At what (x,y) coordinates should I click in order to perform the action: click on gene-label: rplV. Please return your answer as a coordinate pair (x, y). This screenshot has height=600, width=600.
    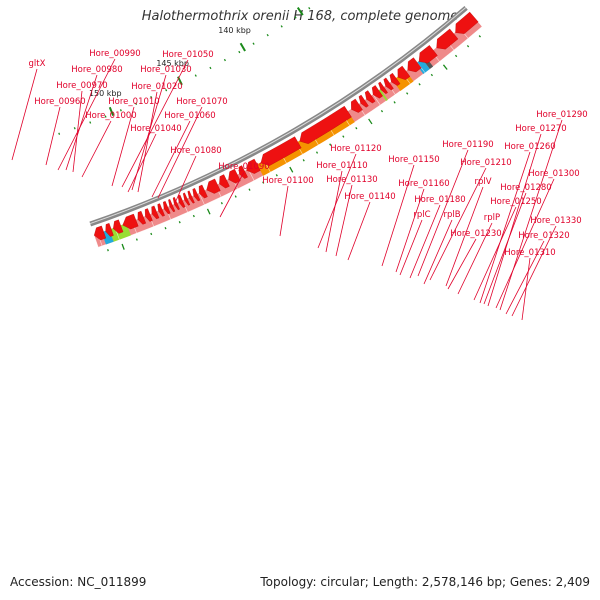
    Looking at the image, I should click on (482, 182).